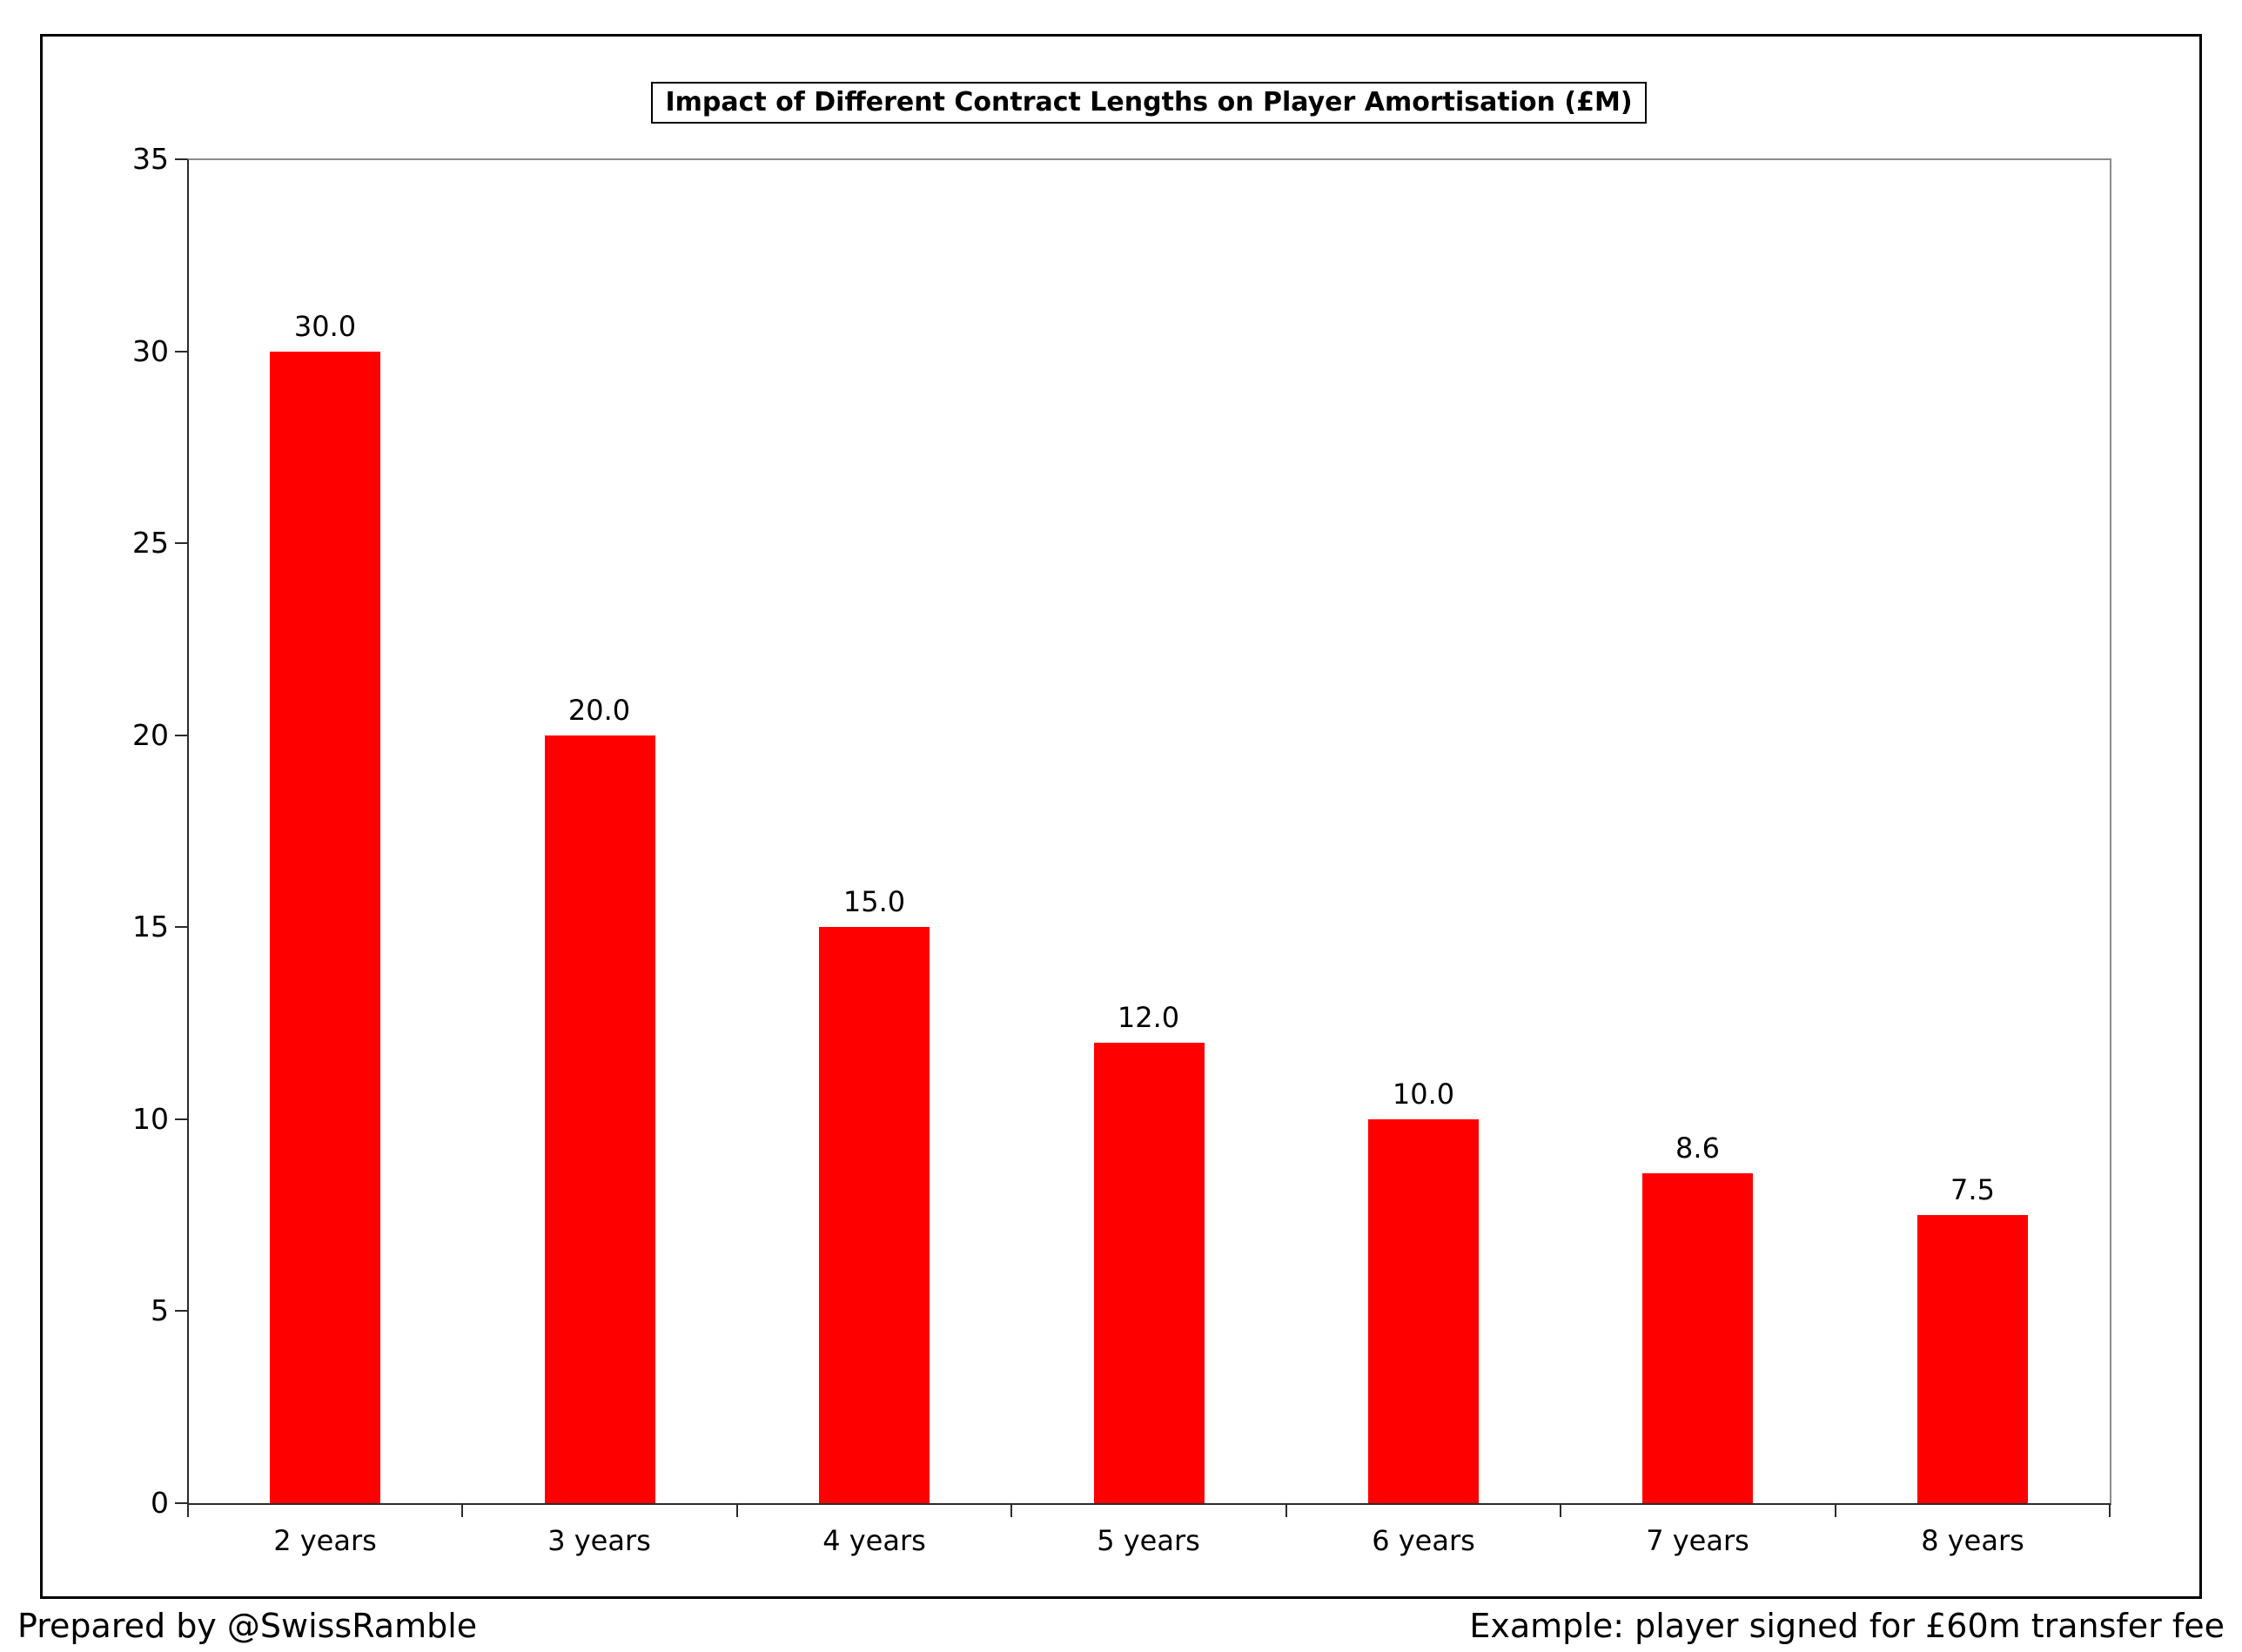 The height and width of the screenshot is (1652, 2242). I want to click on bar-value-label: 10.0, so click(1423, 1095).